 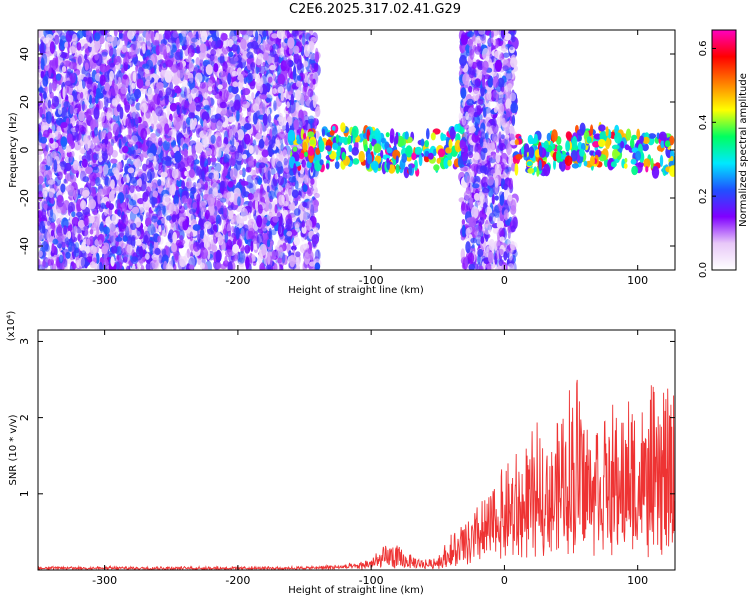 What do you see at coordinates (11, 326) in the screenshot?
I see `snr-y-scale-label: (x10⁴)` at bounding box center [11, 326].